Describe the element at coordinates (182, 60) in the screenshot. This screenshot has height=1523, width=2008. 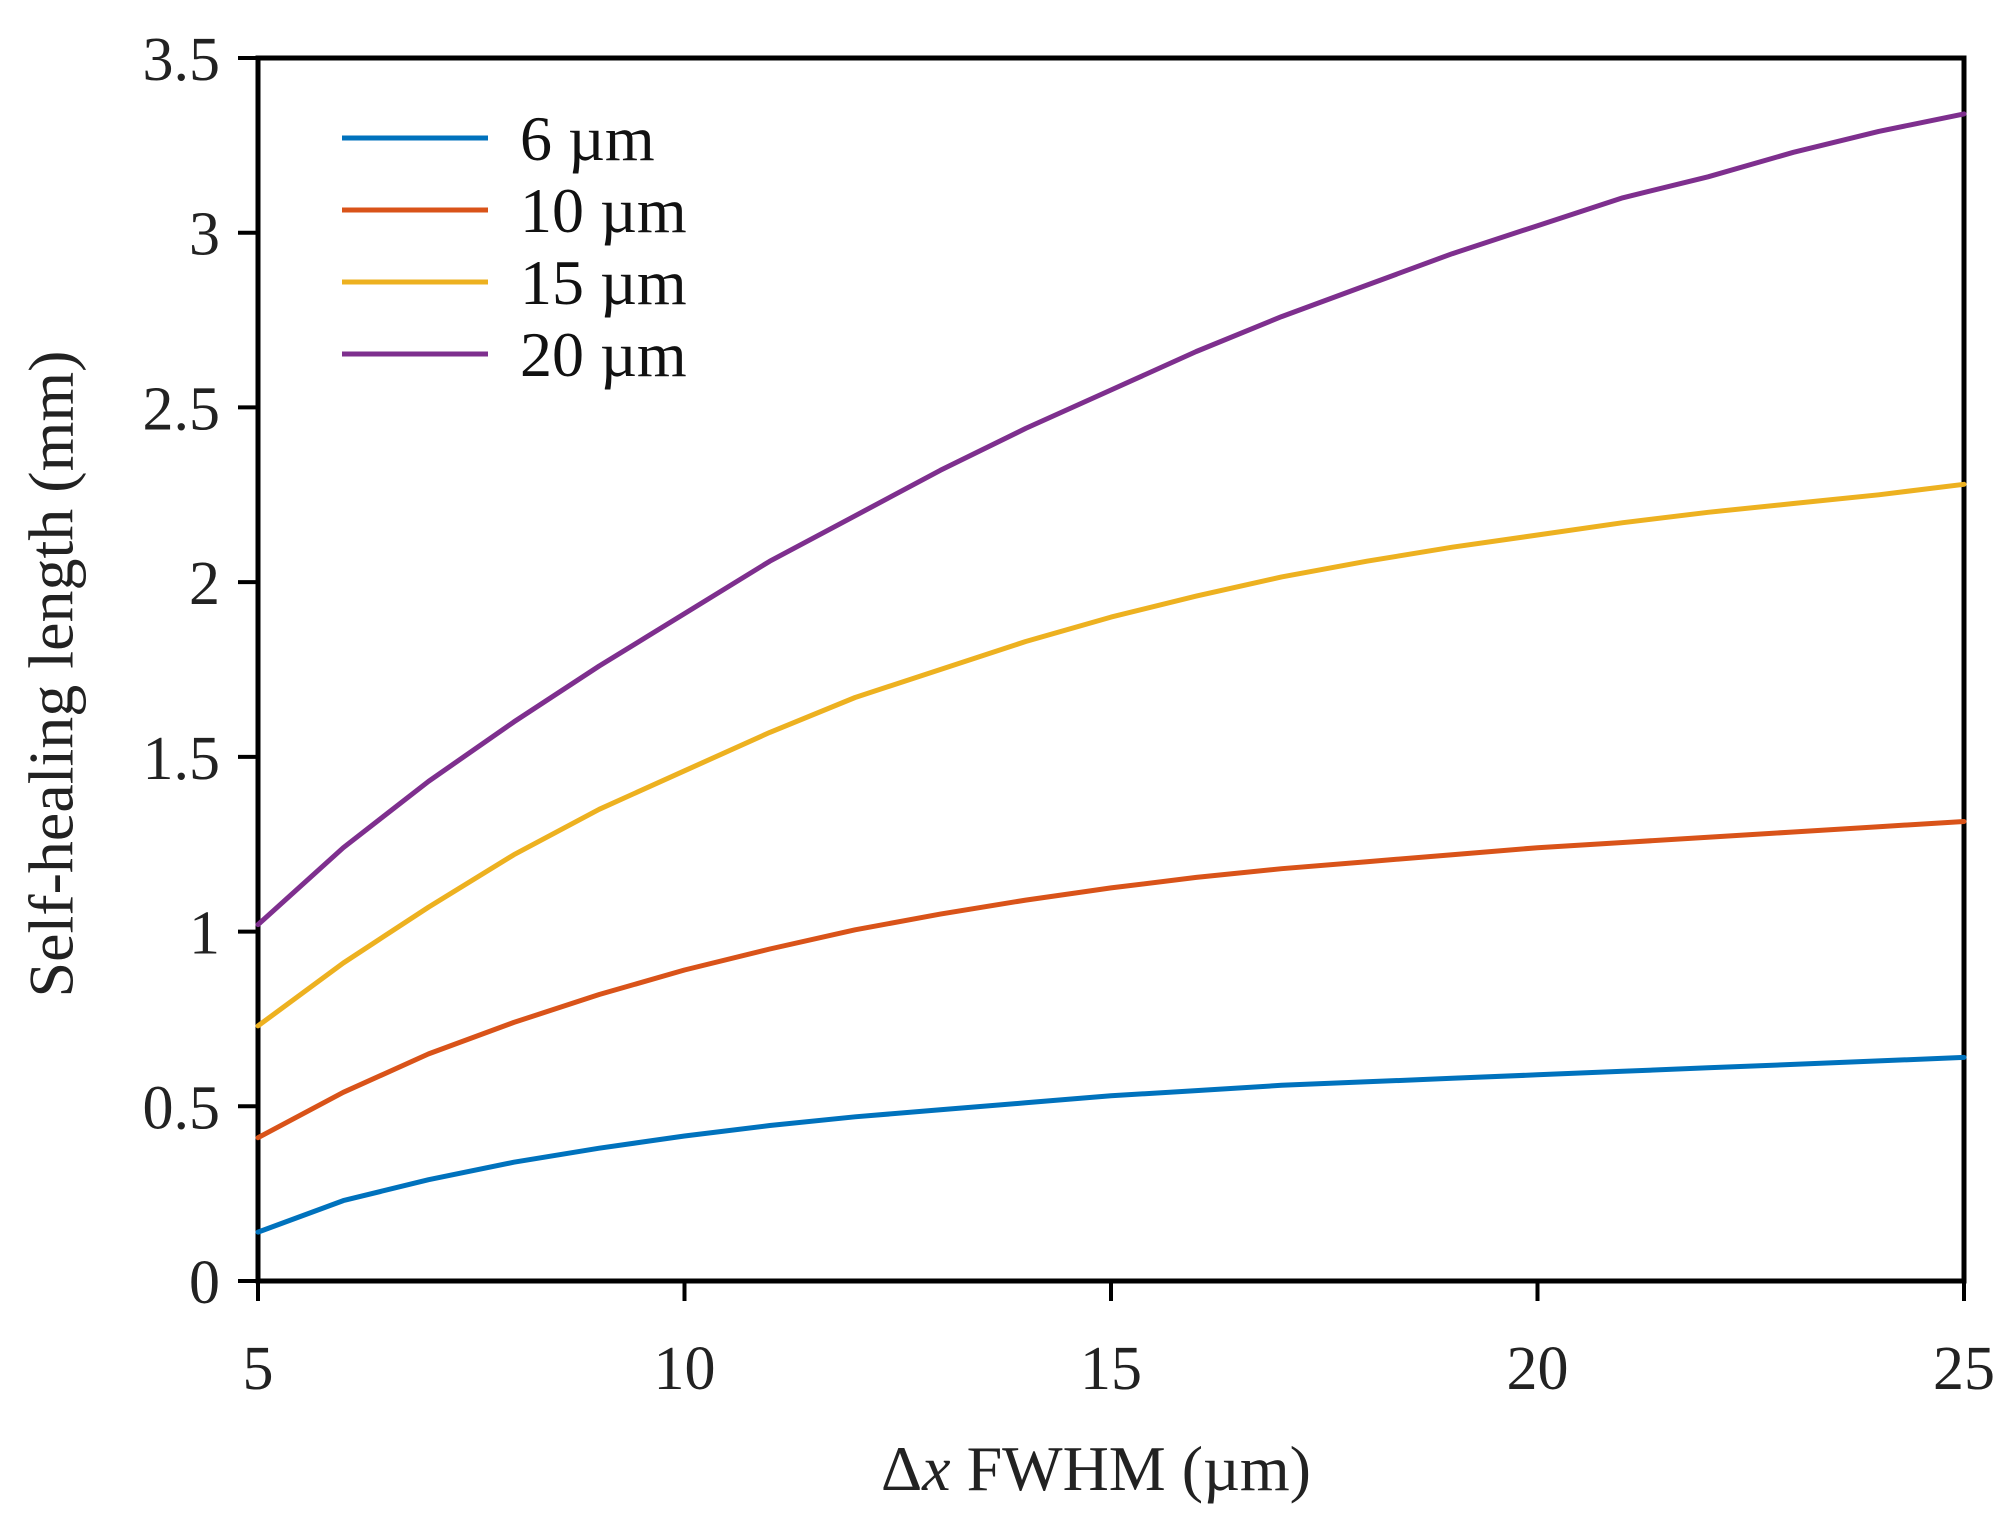
I see `y-tick-label: 3.5` at that location.